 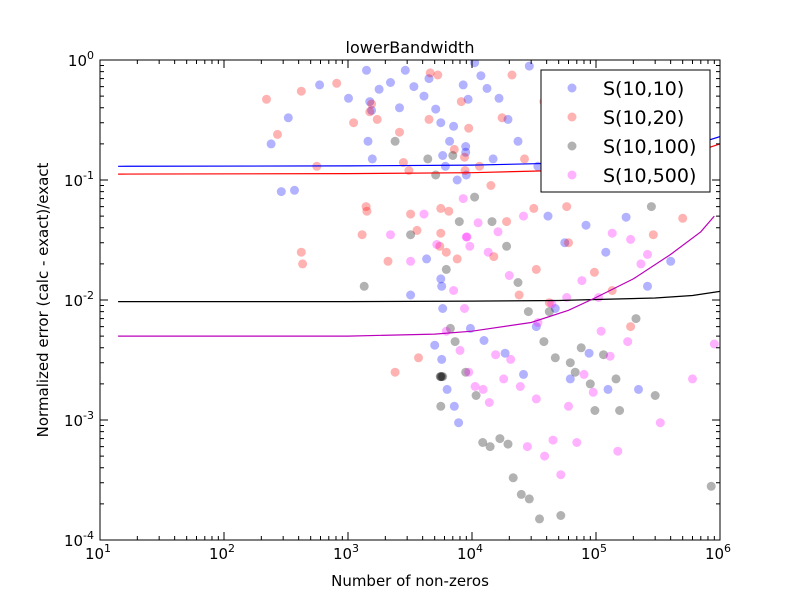 I want to click on y-tick-label: 10⁻³, so click(x=79, y=419).